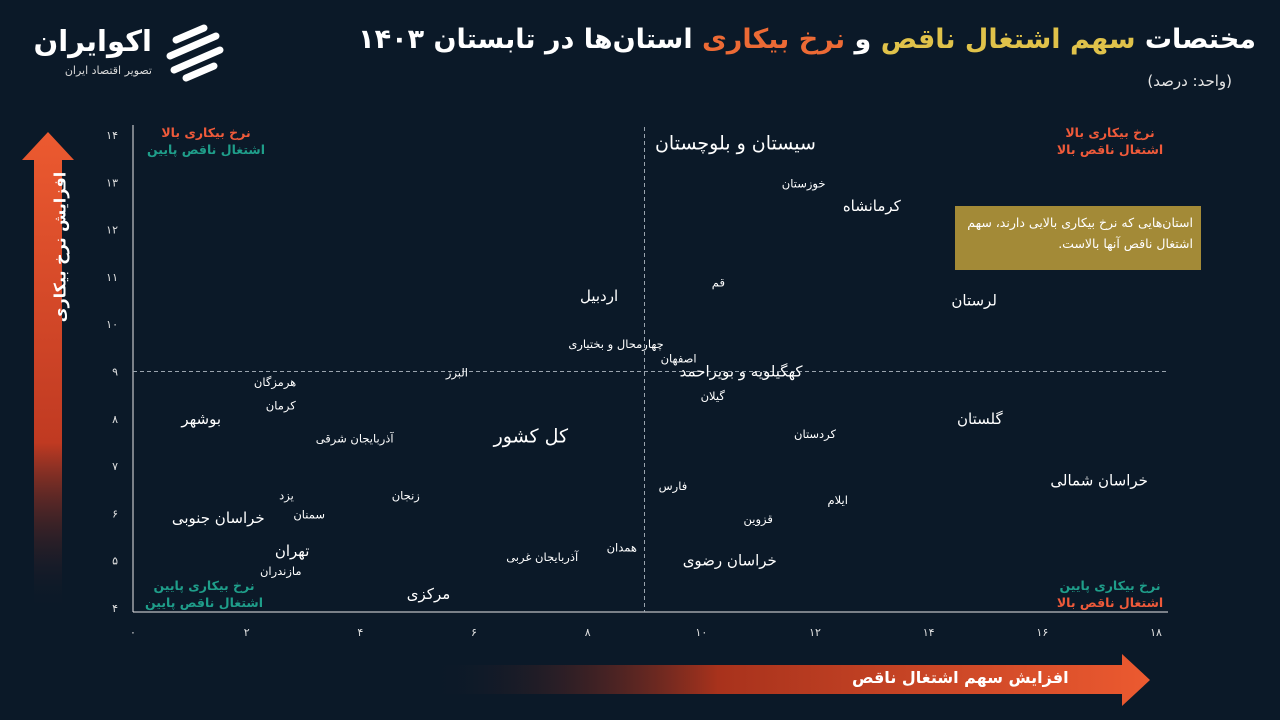 The image size is (1280, 720). What do you see at coordinates (815, 434) in the screenshot?
I see `point-label: کردستان` at bounding box center [815, 434].